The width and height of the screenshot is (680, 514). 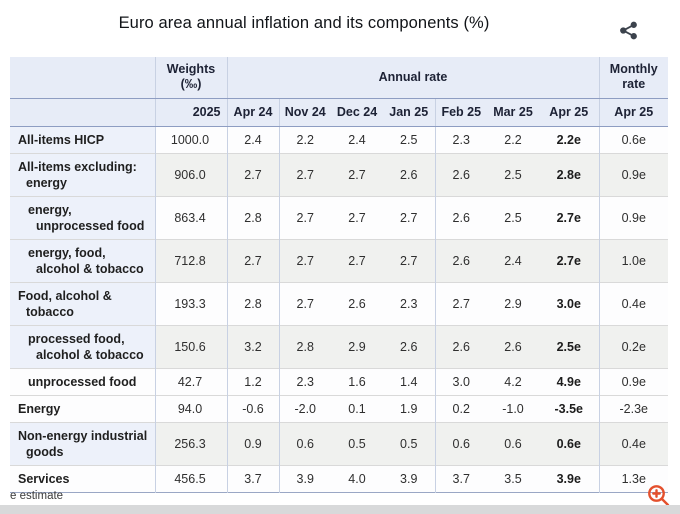 What do you see at coordinates (409, 408) in the screenshot?
I see `annual-rate-value: 1.9` at bounding box center [409, 408].